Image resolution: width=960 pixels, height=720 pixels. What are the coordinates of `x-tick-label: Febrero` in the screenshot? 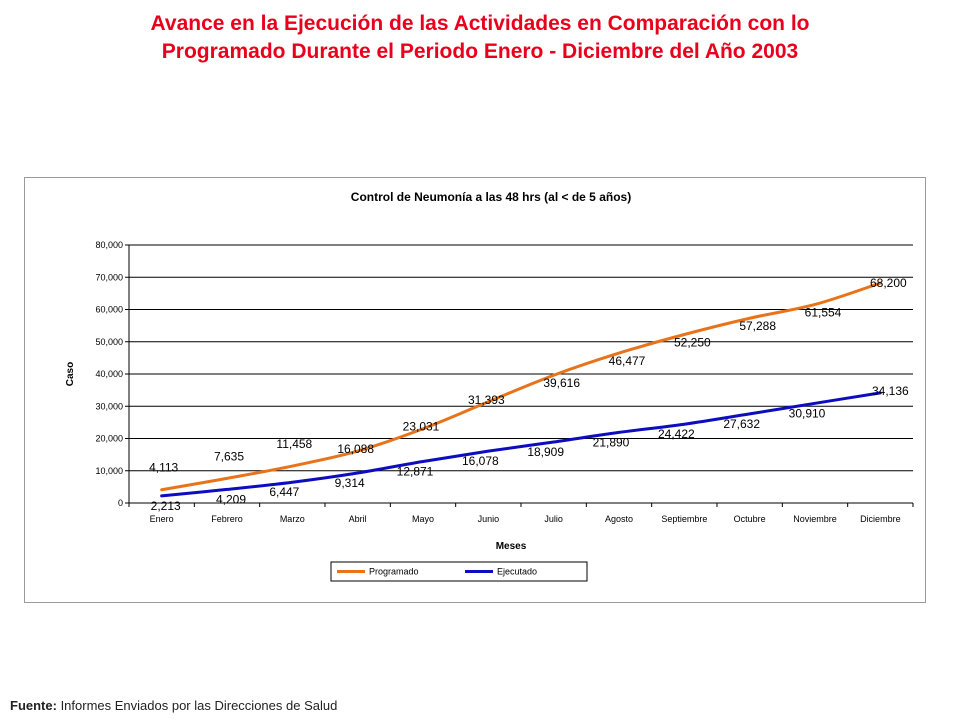 It's located at (227, 519).